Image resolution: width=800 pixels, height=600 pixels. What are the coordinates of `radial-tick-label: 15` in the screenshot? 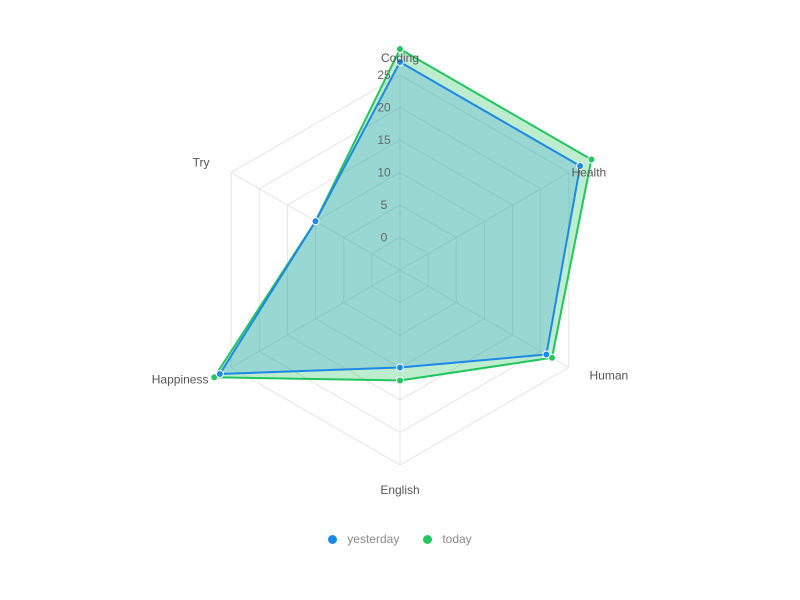 It's located at (384, 140).